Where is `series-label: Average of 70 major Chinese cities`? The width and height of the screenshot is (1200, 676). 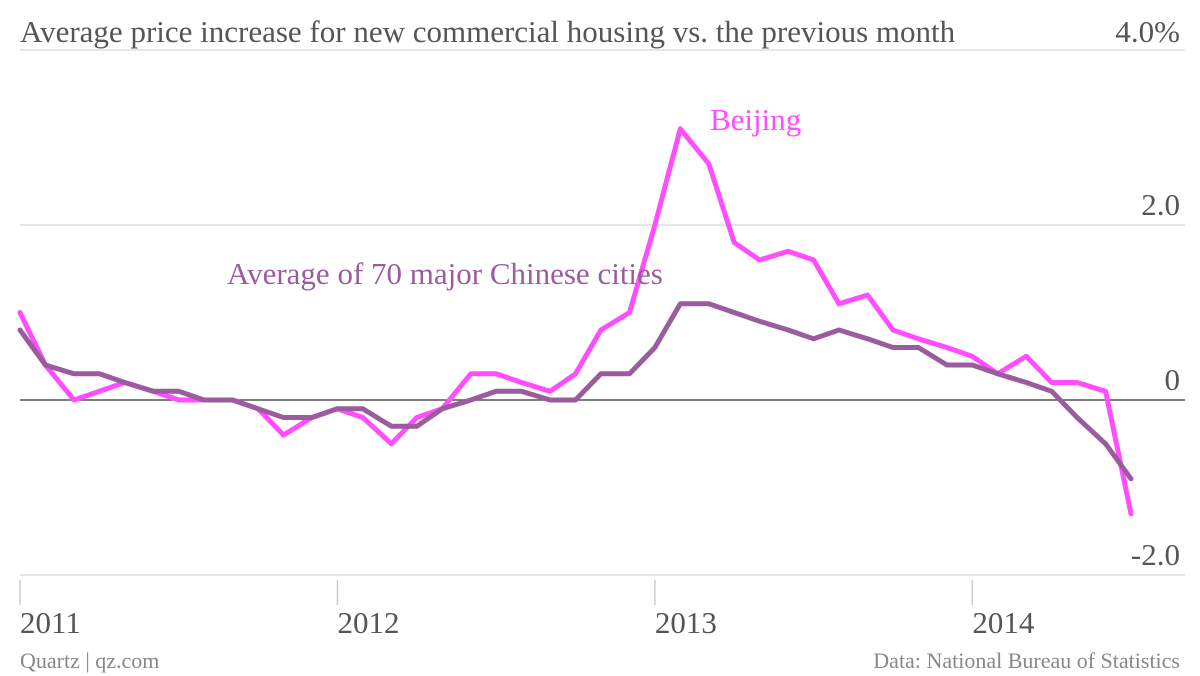
series-label: Average of 70 major Chinese cities is located at coordinates (445, 273).